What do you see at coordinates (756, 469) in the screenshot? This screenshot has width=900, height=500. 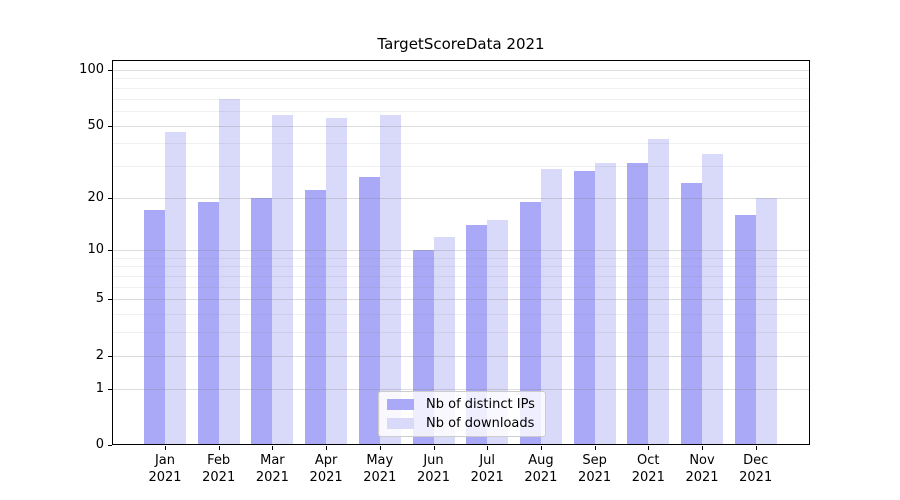 I see `x-tick-label-dec: Dec 2021` at bounding box center [756, 469].